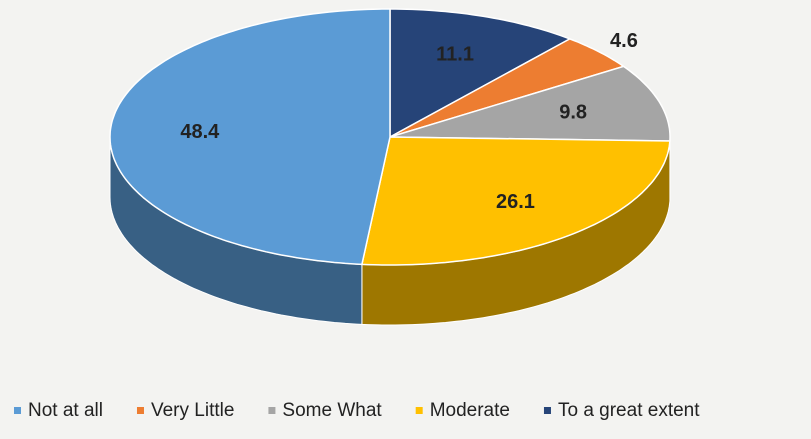  What do you see at coordinates (470, 410) in the screenshot?
I see `legend-label: Moderate` at bounding box center [470, 410].